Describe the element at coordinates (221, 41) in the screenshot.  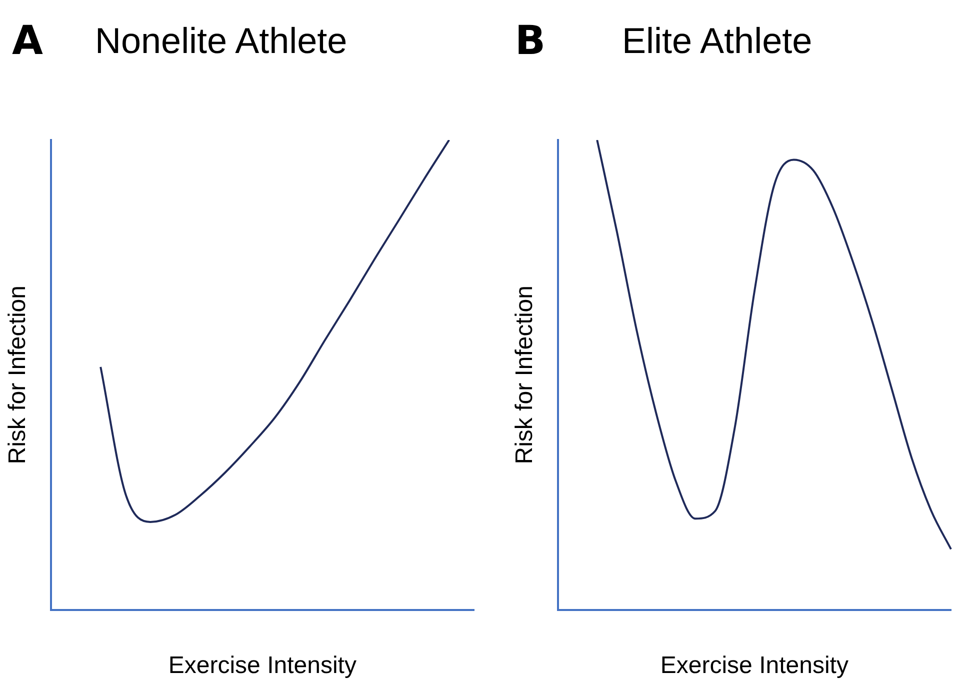
I see `chart-title: Nonelite Athlete` at that location.